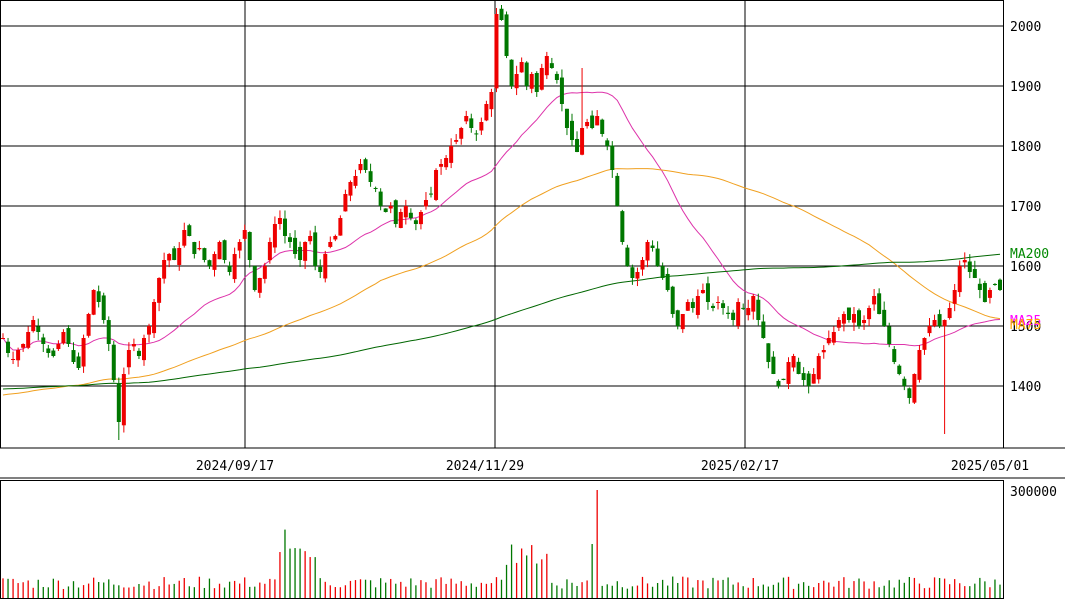  What do you see at coordinates (1025, 87) in the screenshot?
I see `price-tick-label: 1900` at bounding box center [1025, 87].